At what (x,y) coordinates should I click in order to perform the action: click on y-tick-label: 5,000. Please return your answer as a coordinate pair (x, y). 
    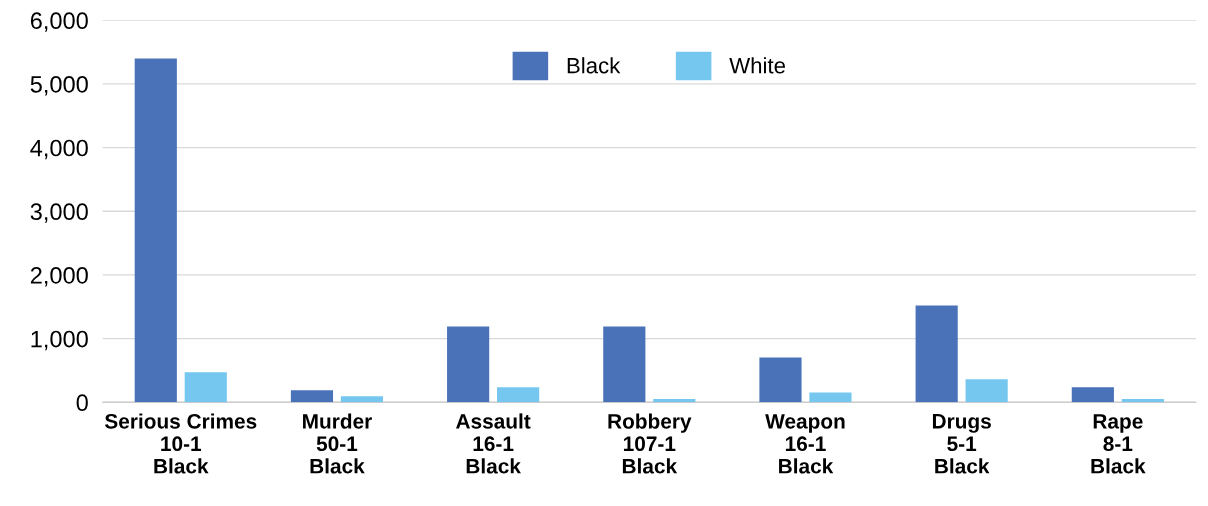
    Looking at the image, I should click on (59, 85).